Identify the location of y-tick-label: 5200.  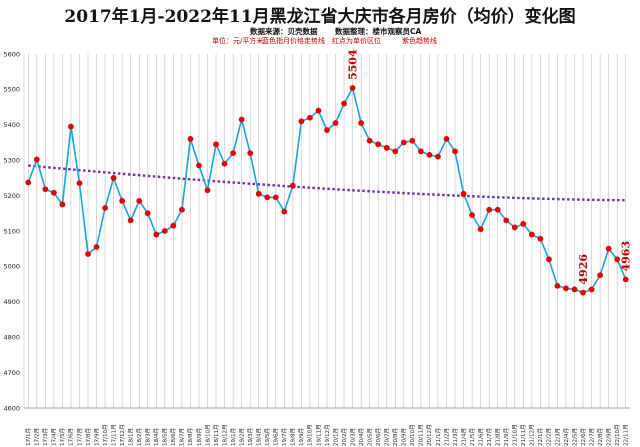
(11, 196).